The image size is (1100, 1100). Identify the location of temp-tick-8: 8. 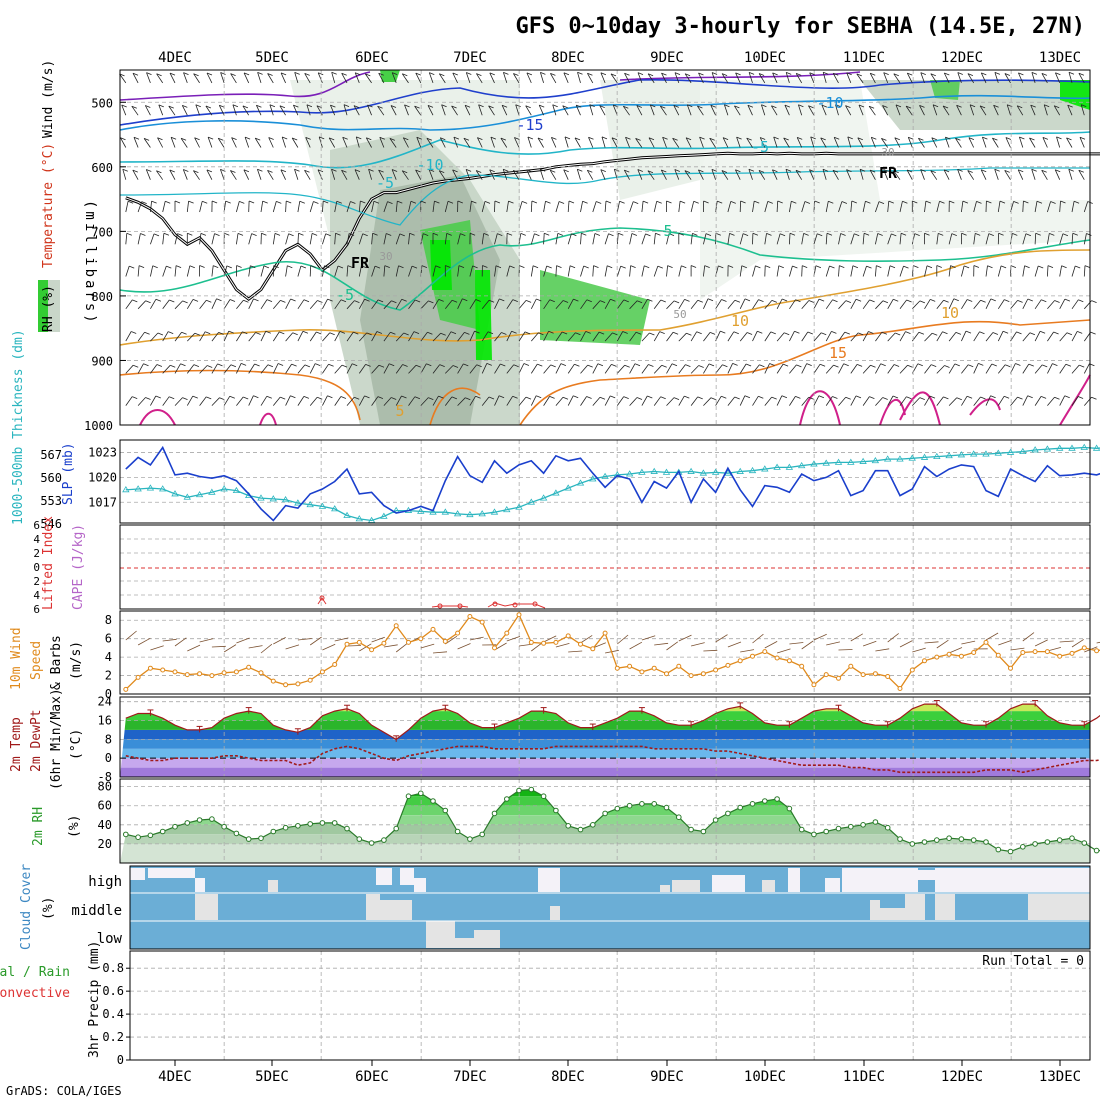
(108, 739).